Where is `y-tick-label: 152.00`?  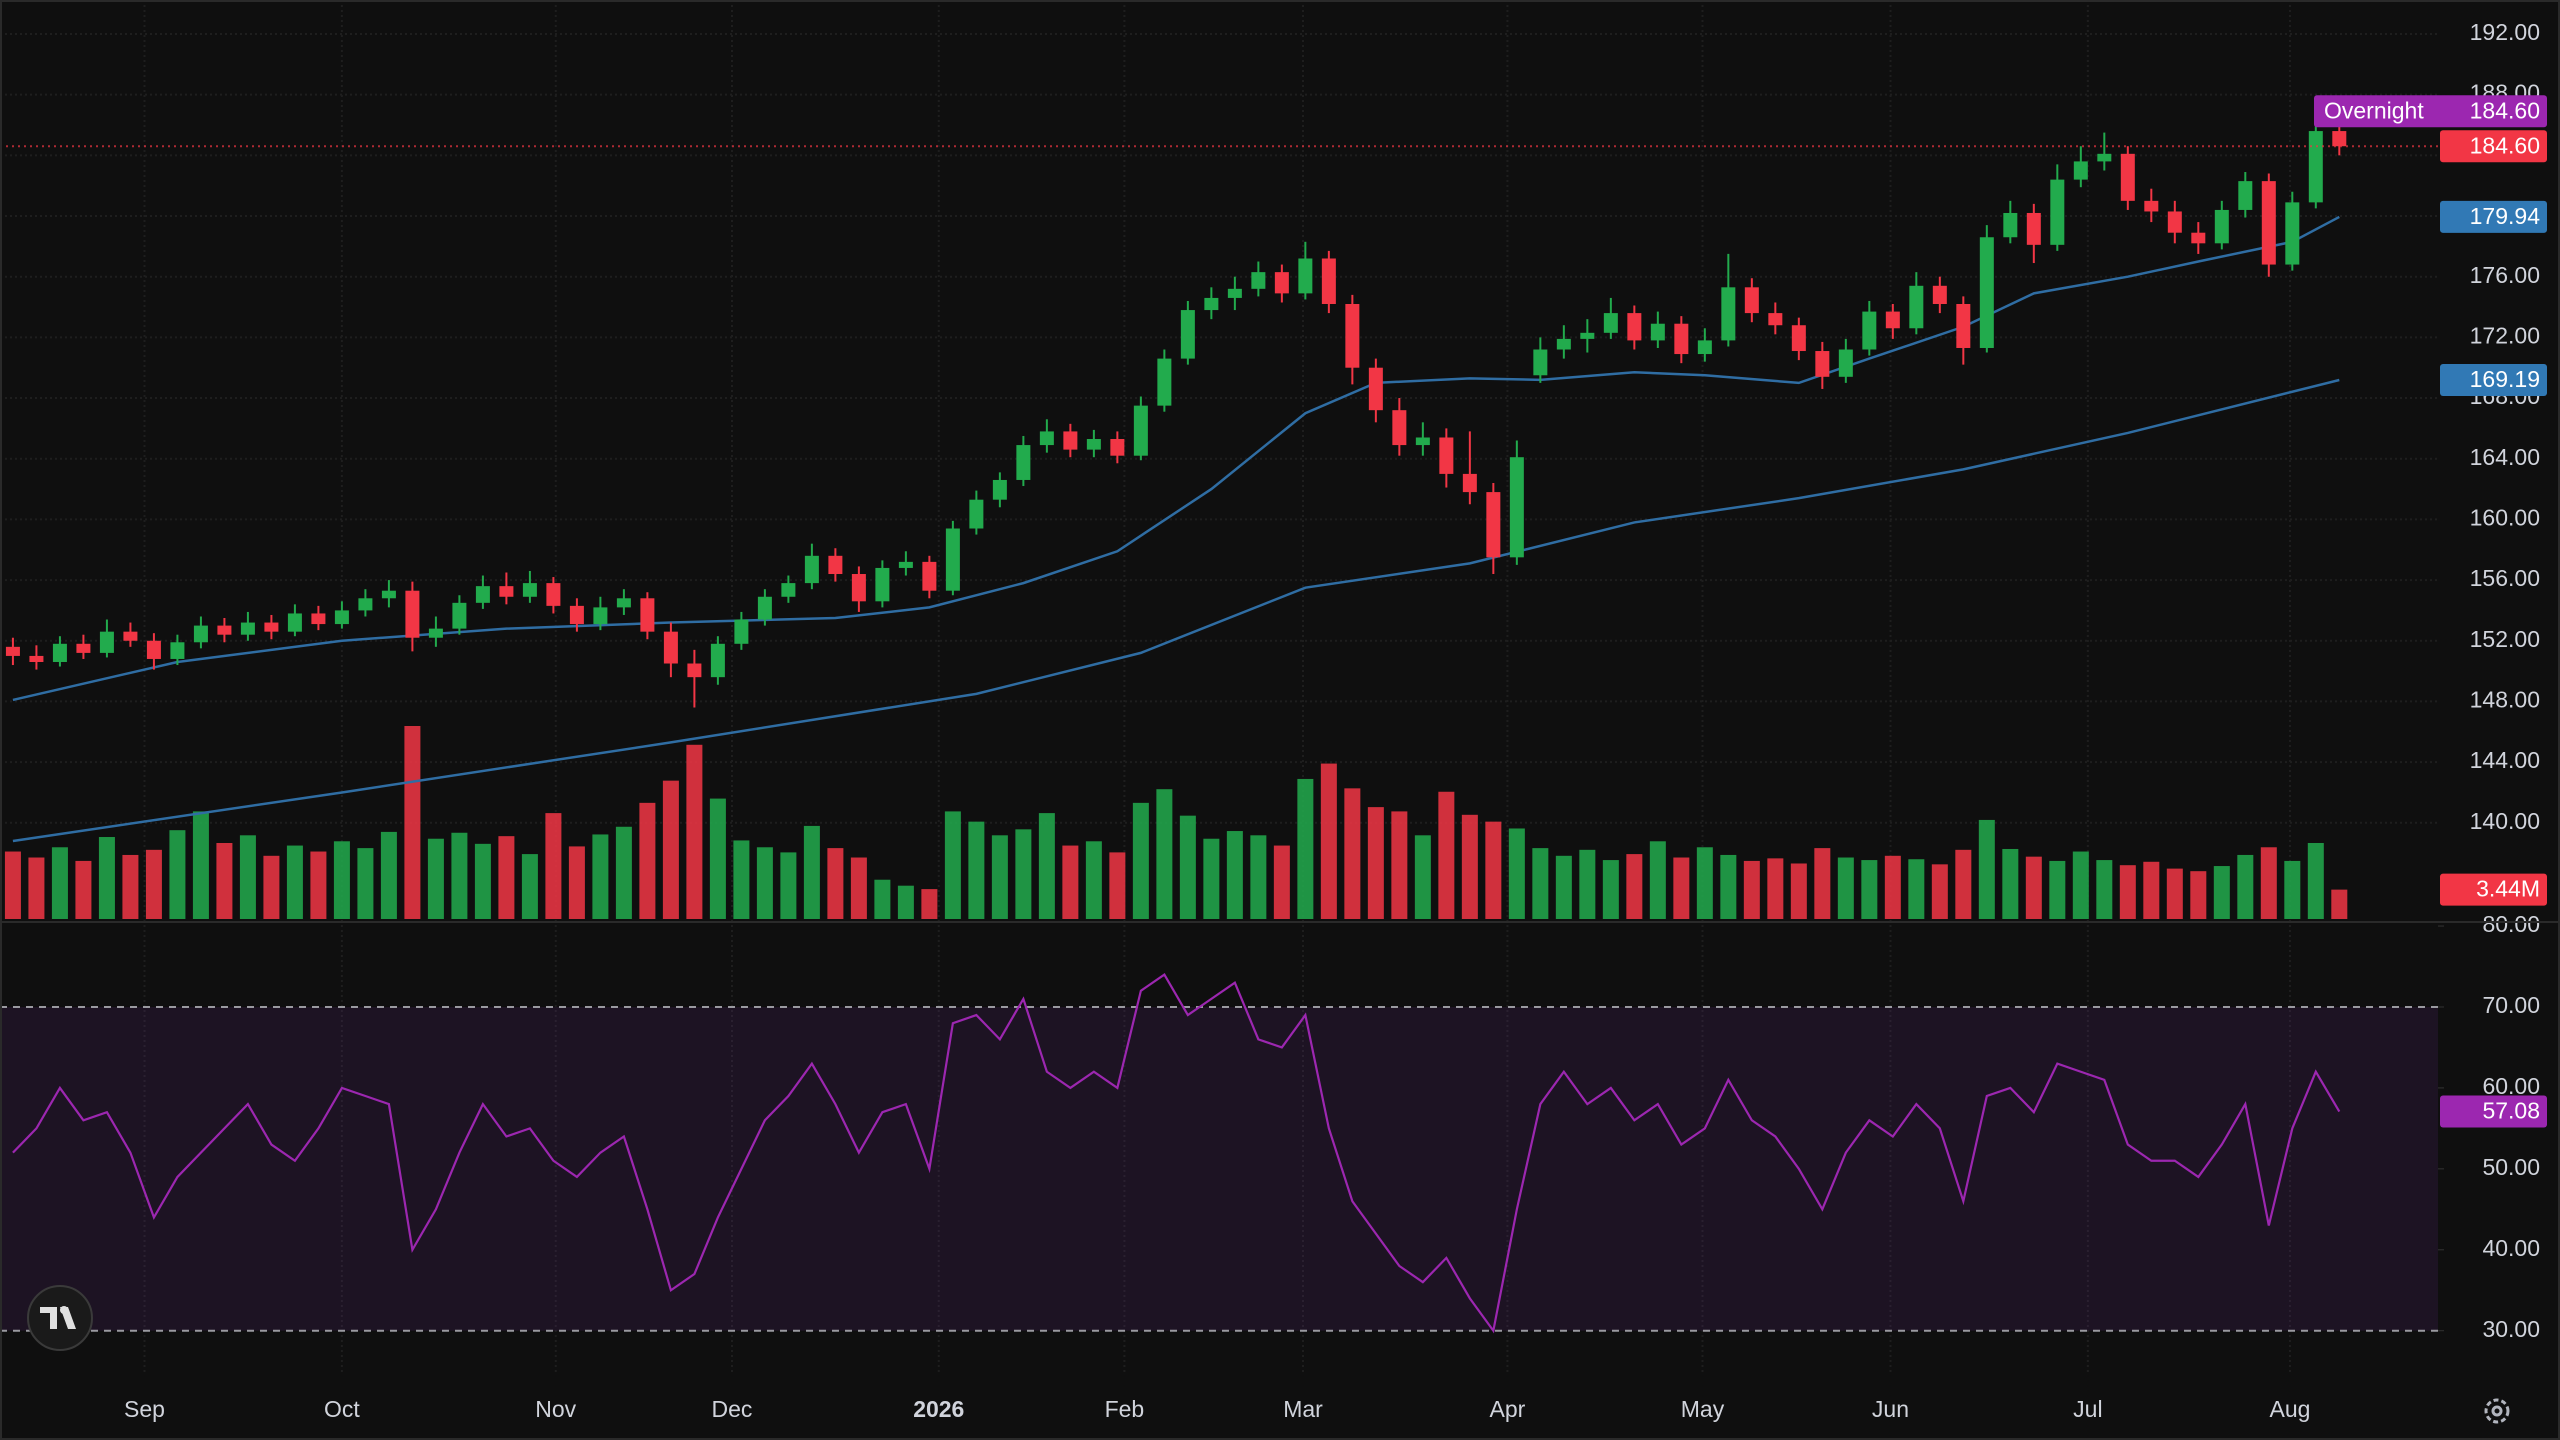 y-tick-label: 152.00 is located at coordinates (2505, 639).